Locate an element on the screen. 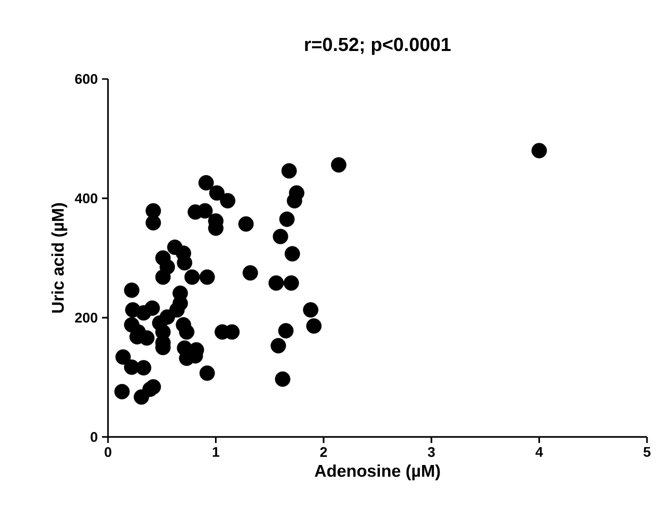 The height and width of the screenshot is (530, 657). y-tick-label: 400 is located at coordinates (86, 198).